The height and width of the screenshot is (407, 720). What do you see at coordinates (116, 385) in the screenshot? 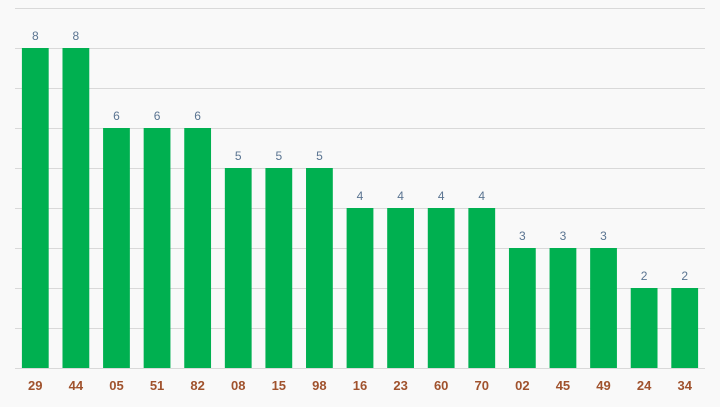
I see `x-tick-label: 05` at bounding box center [116, 385].